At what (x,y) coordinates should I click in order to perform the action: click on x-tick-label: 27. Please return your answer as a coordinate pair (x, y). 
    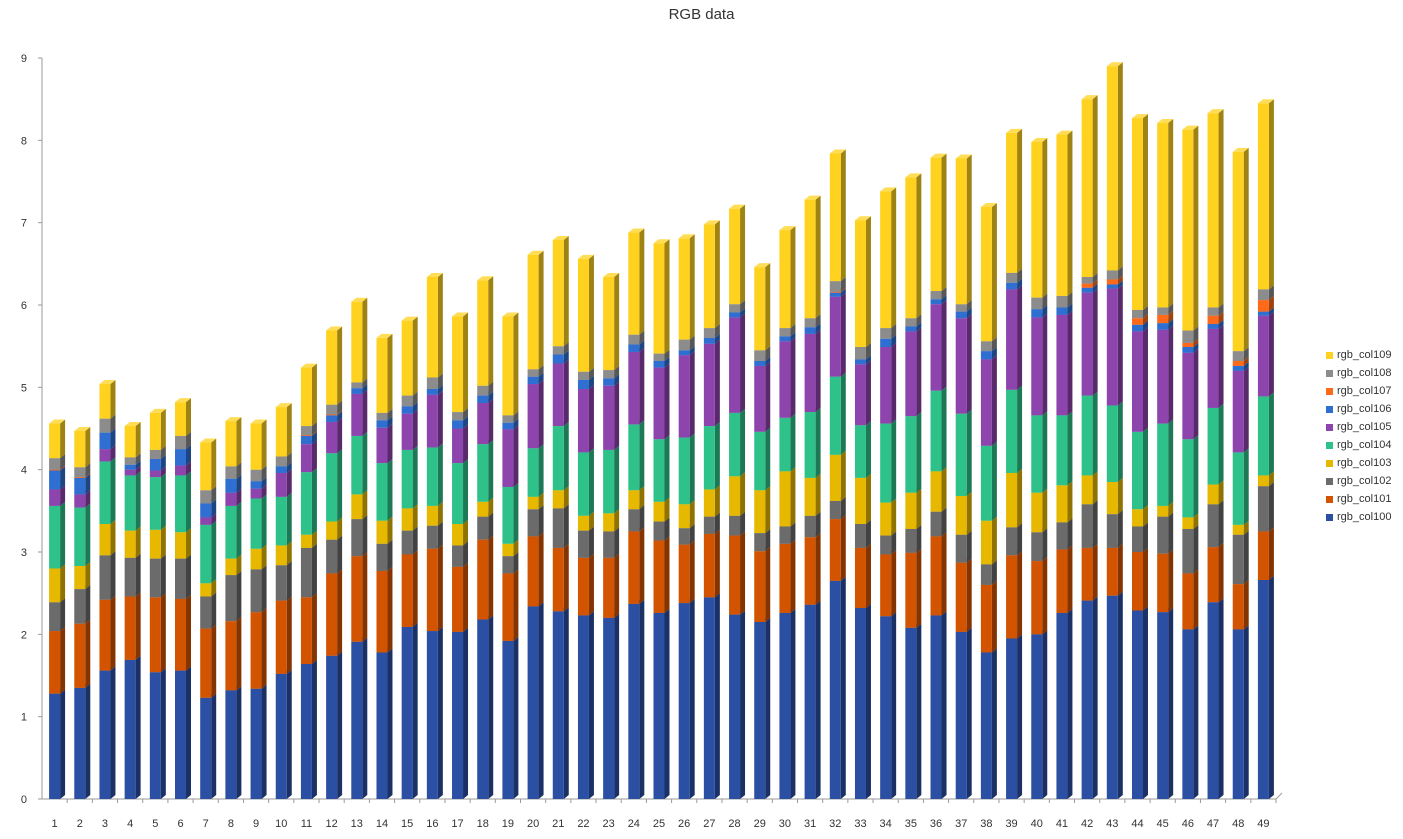
    Looking at the image, I should click on (709, 824).